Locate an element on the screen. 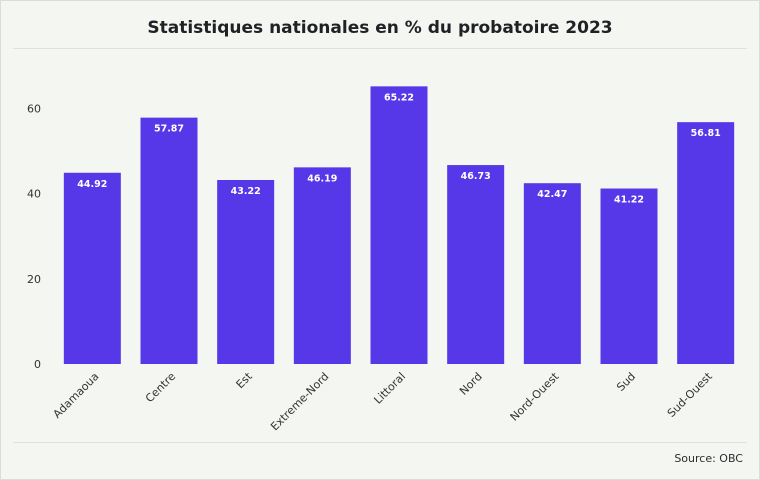 This screenshot has height=480, width=760. data-label: 46.73 is located at coordinates (476, 176).